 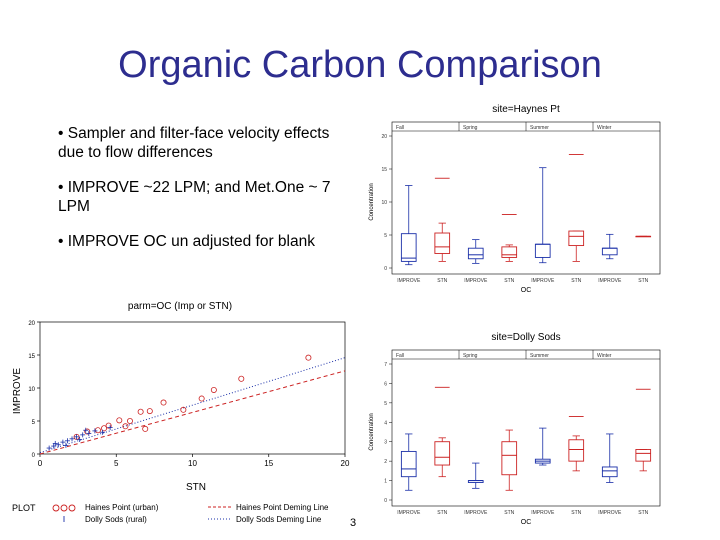 I want to click on legend-haines-fit-label: Haines Point Deming Line, so click(x=282, y=507).